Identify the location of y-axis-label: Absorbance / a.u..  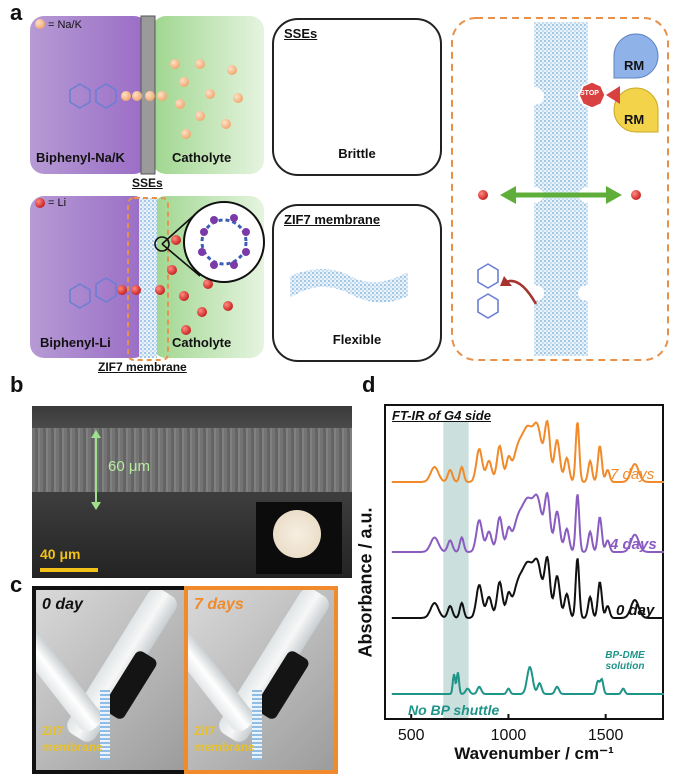
(365, 582).